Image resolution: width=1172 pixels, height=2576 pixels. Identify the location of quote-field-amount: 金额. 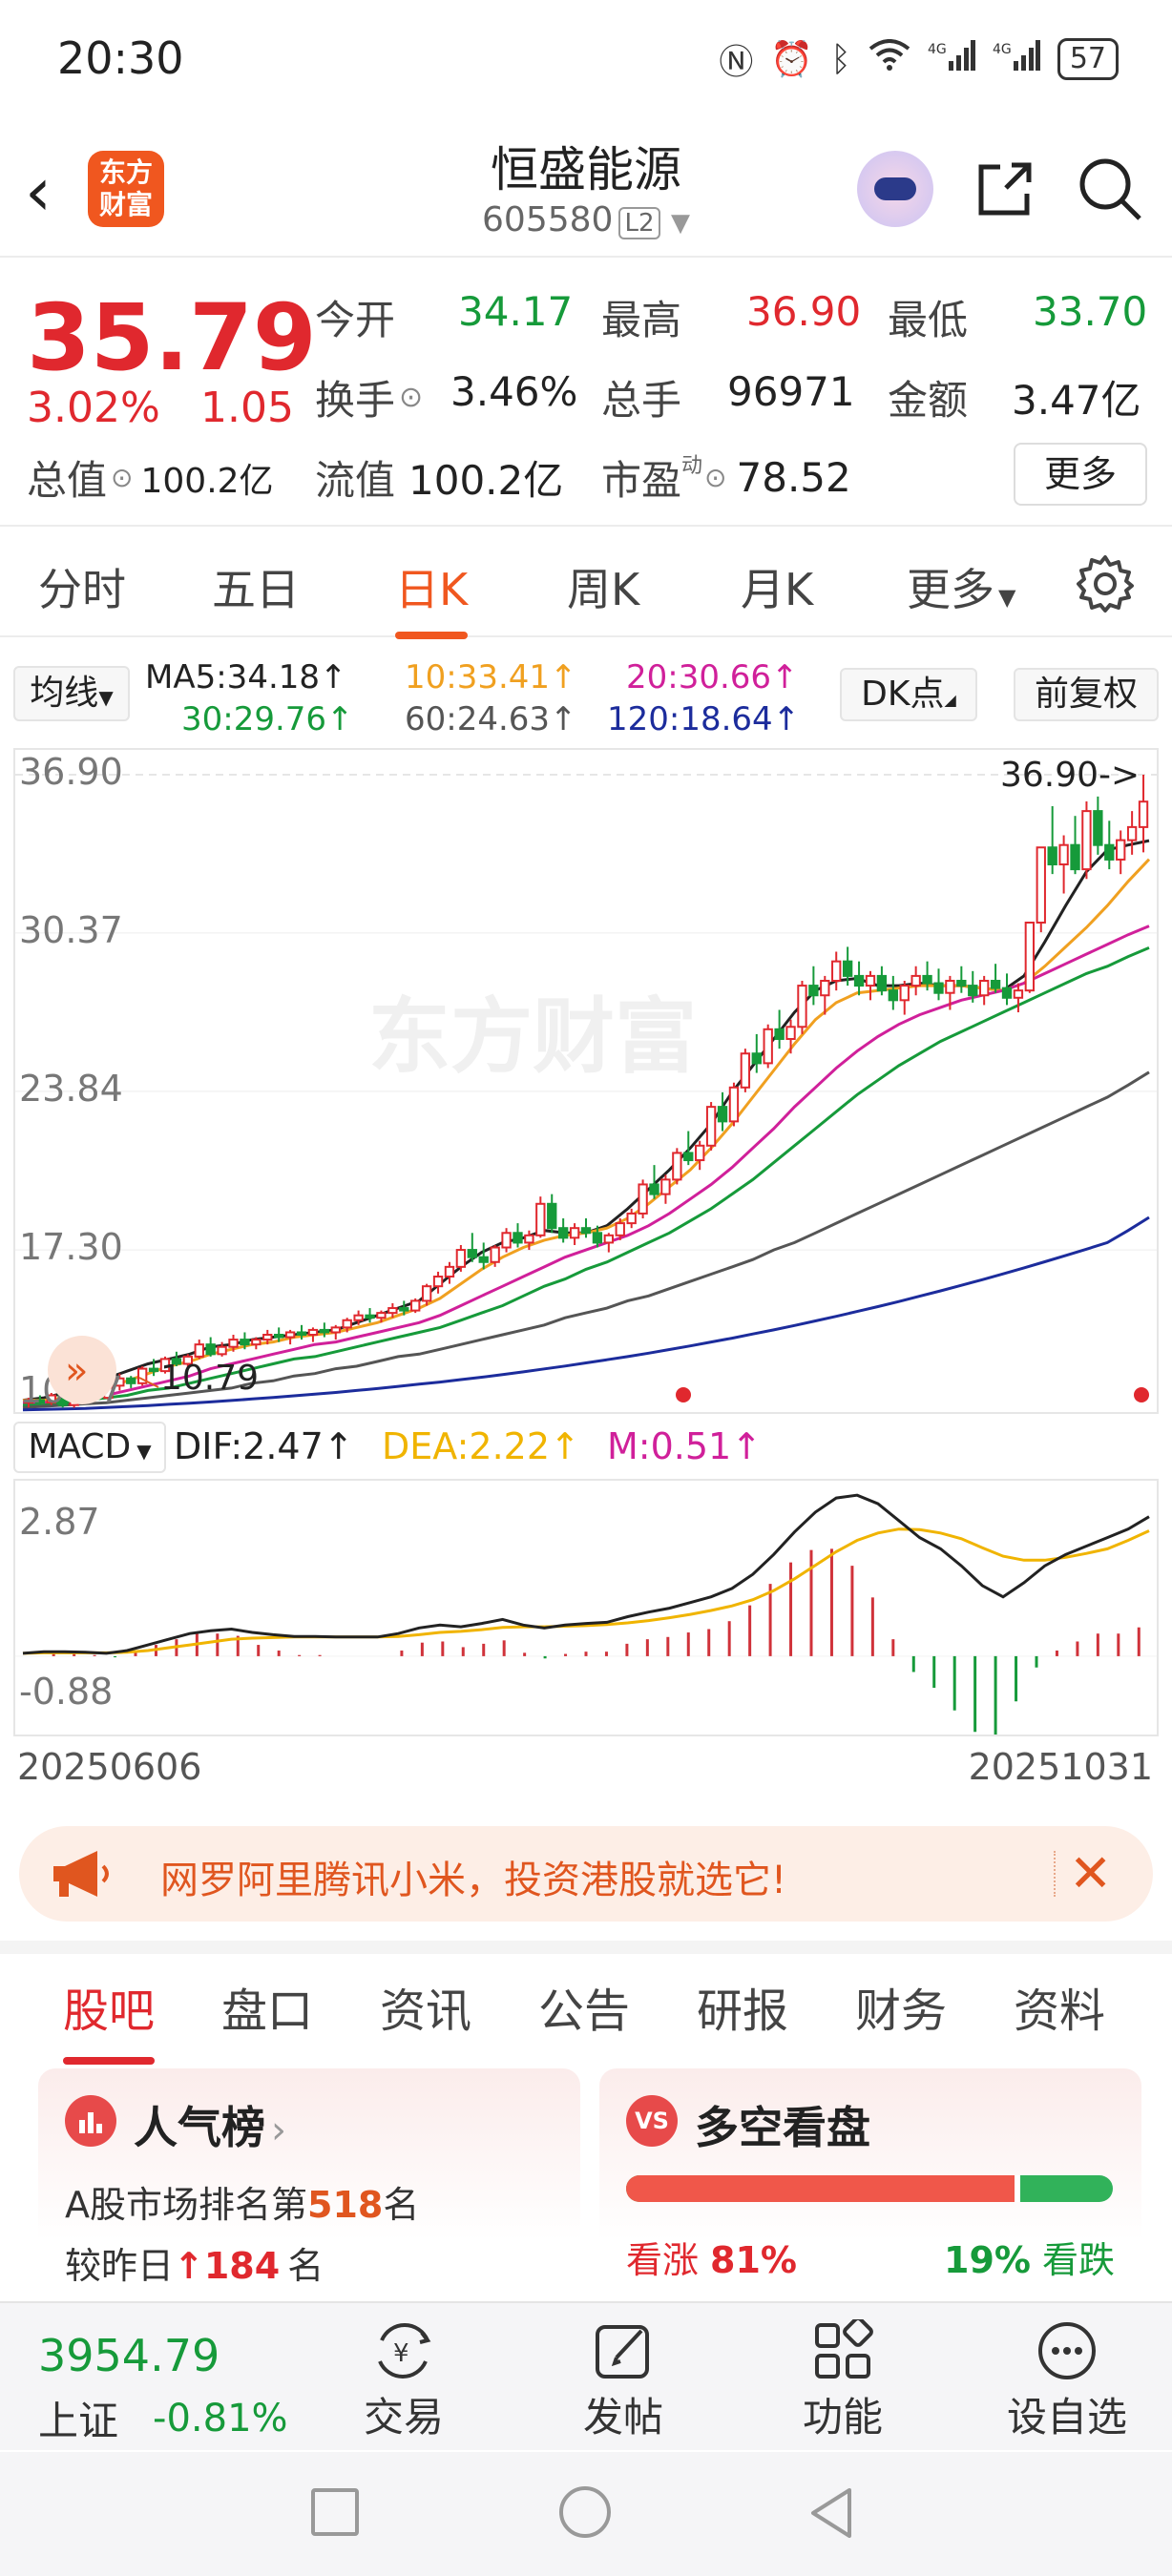
(929, 400).